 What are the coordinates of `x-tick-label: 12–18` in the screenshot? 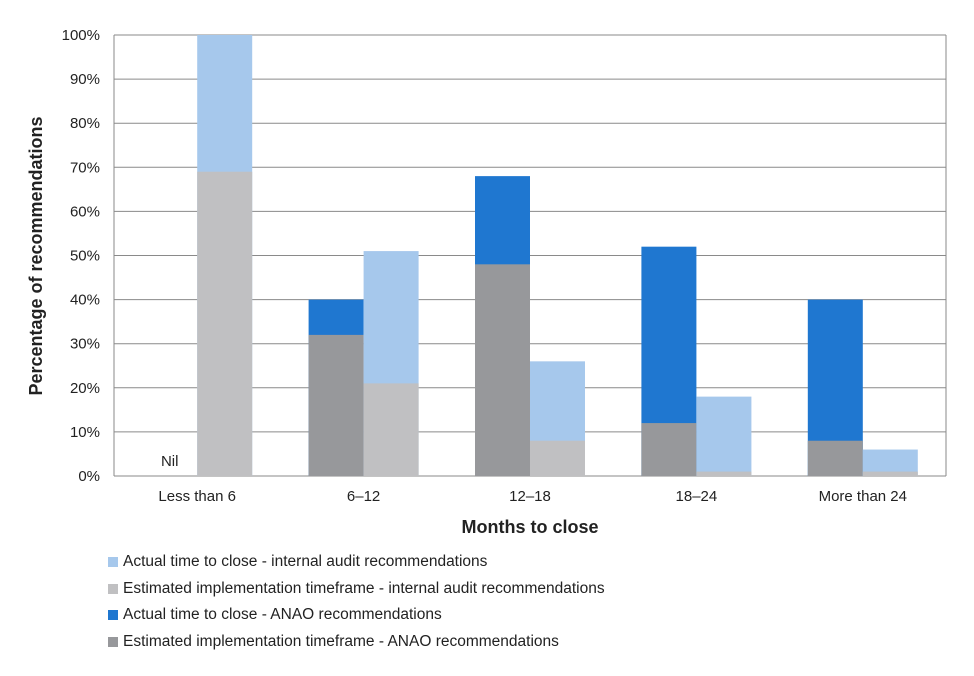 It's located at (530, 496).